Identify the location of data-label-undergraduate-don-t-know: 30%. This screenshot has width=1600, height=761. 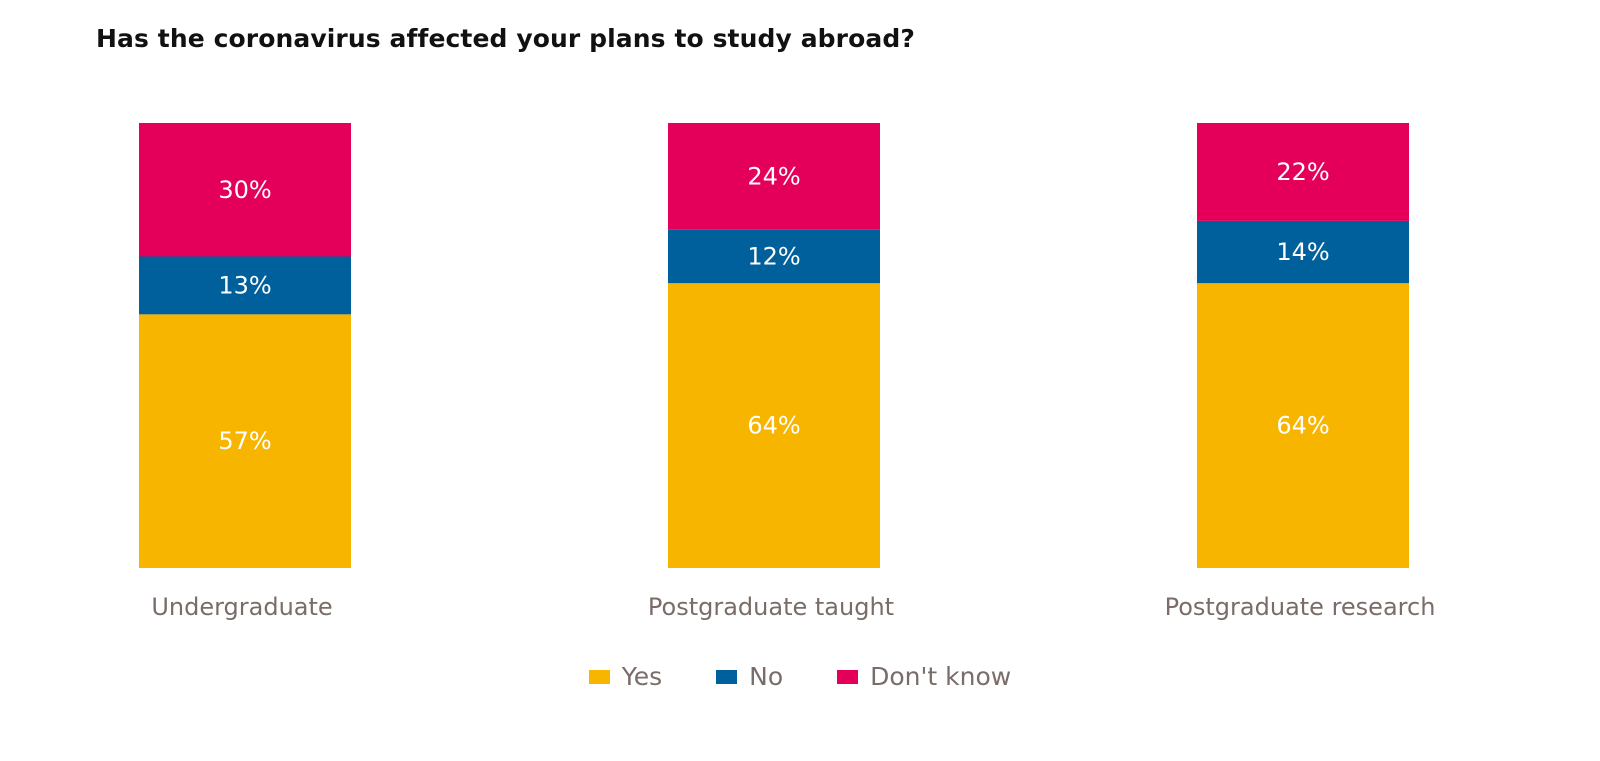
(244, 190).